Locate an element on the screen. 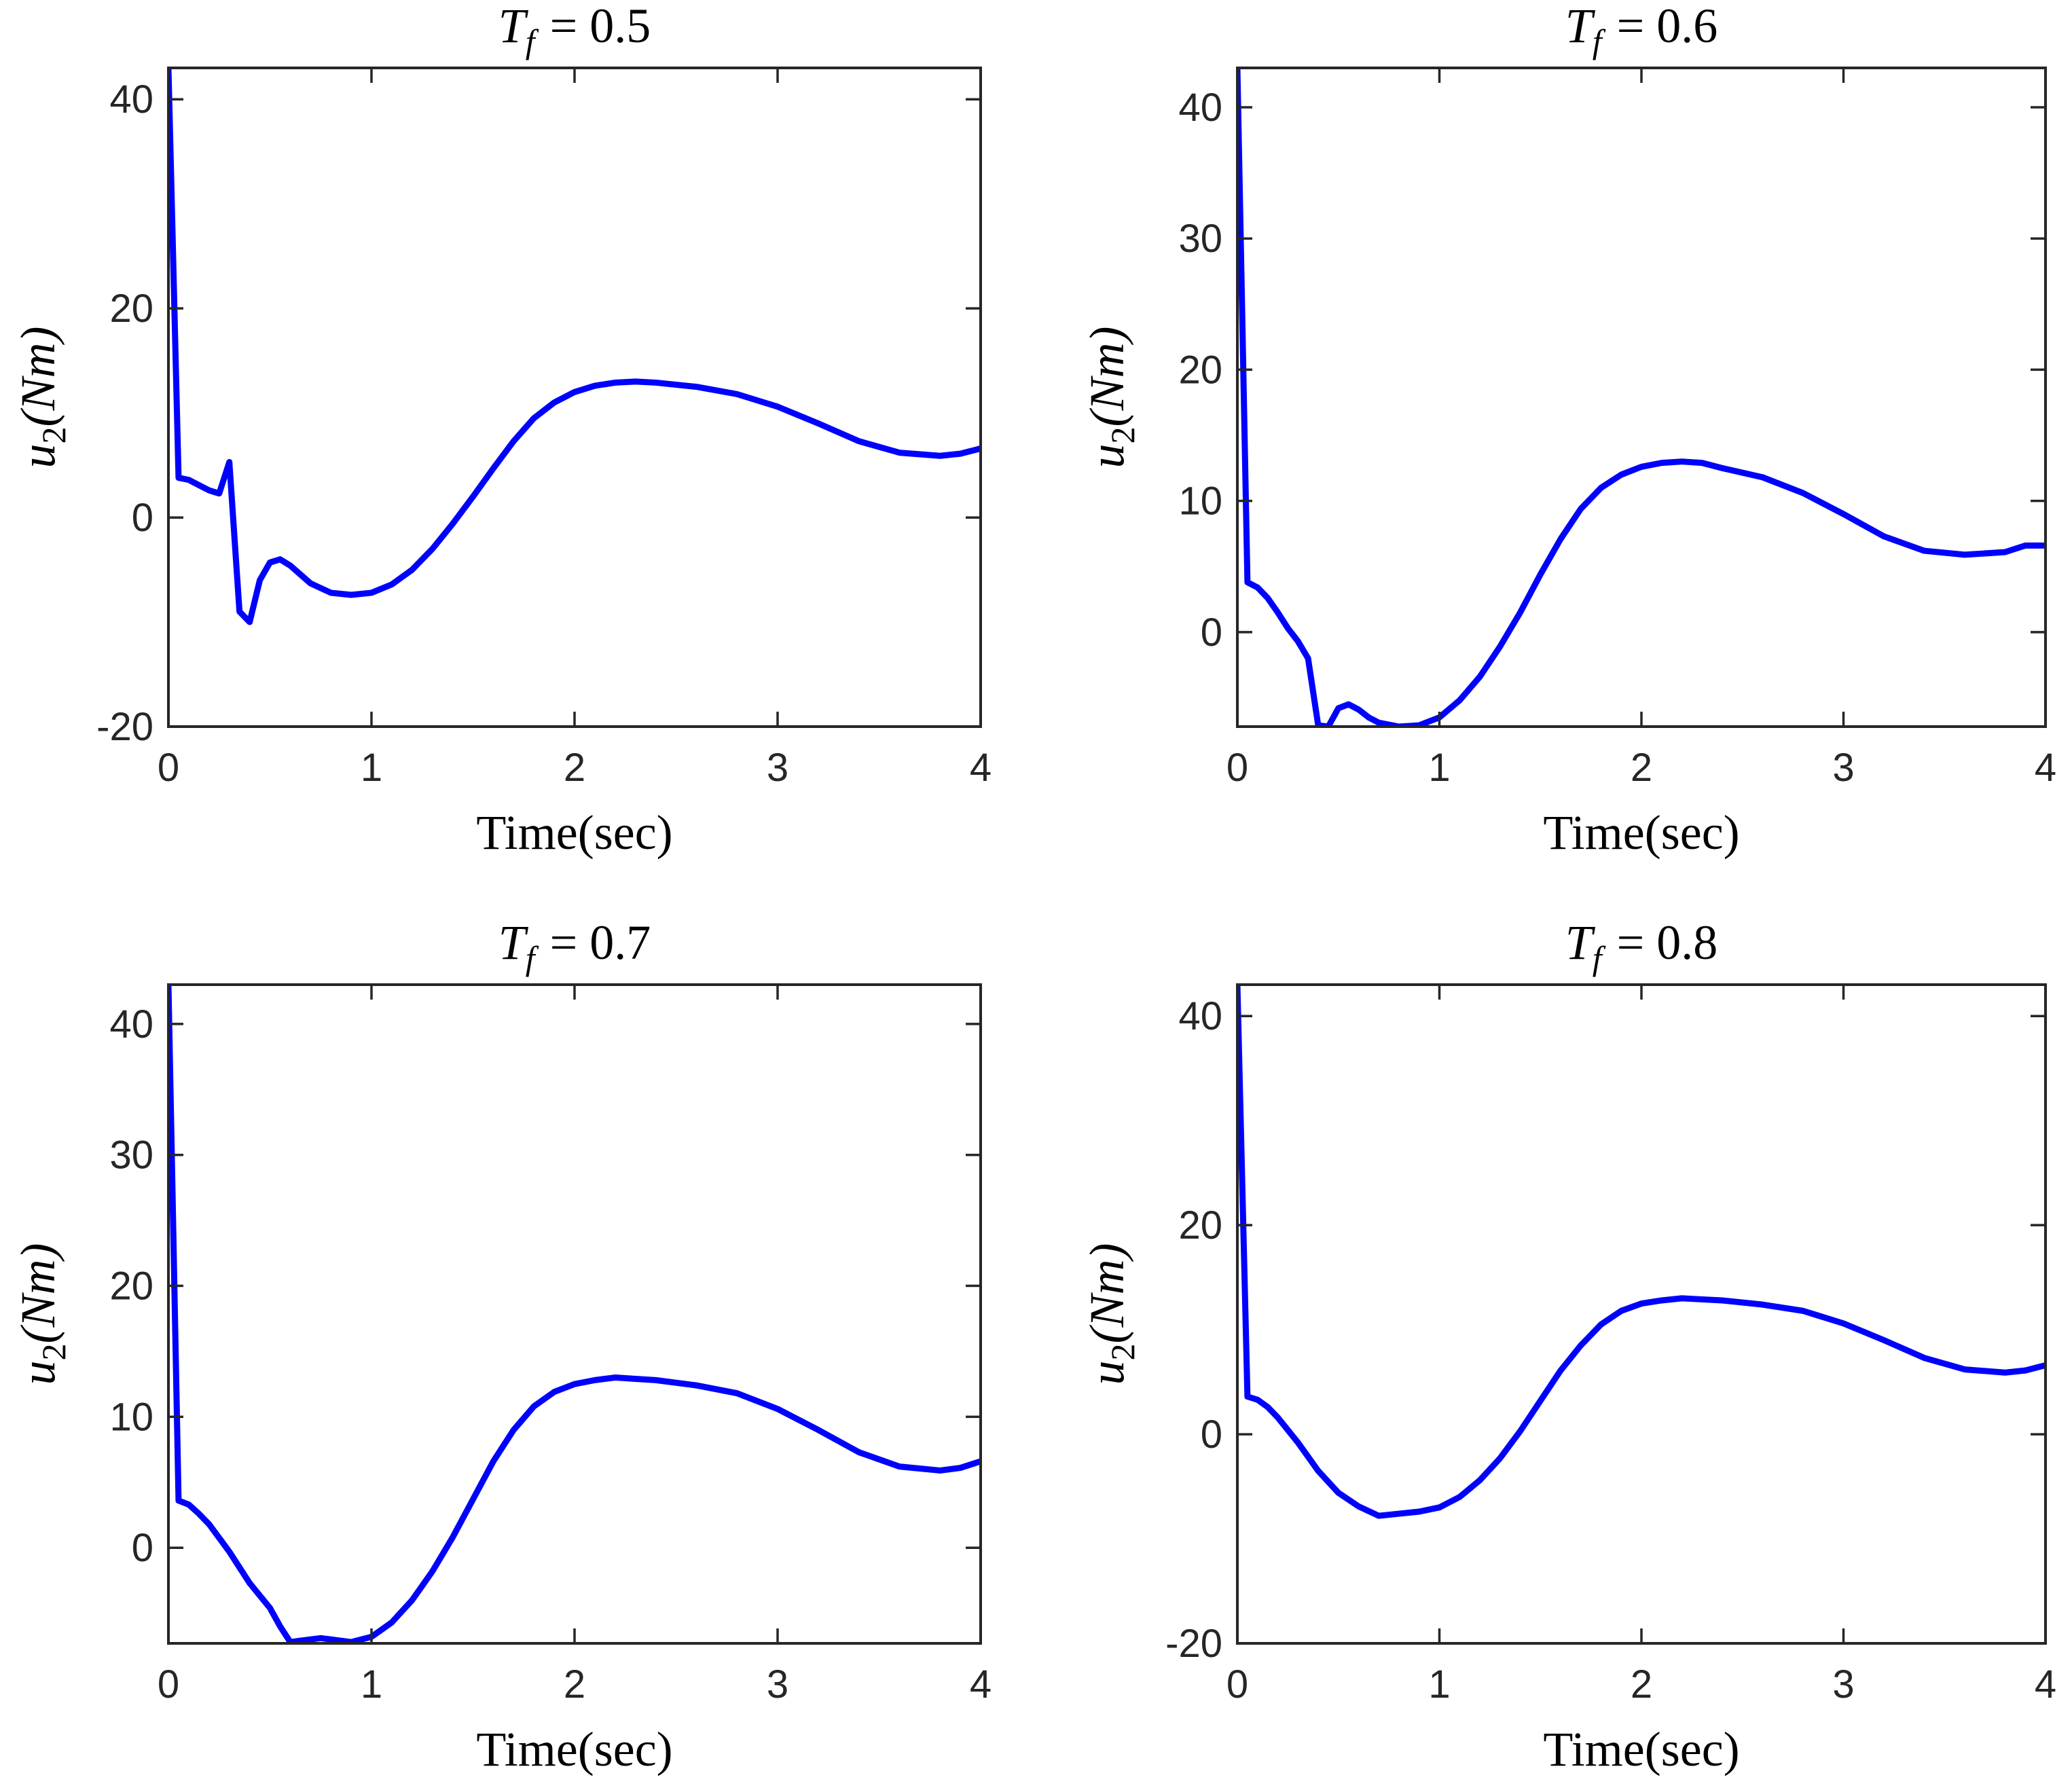 The width and height of the screenshot is (2072, 1788). chart-title: Tf = 0.5 is located at coordinates (574, 30).